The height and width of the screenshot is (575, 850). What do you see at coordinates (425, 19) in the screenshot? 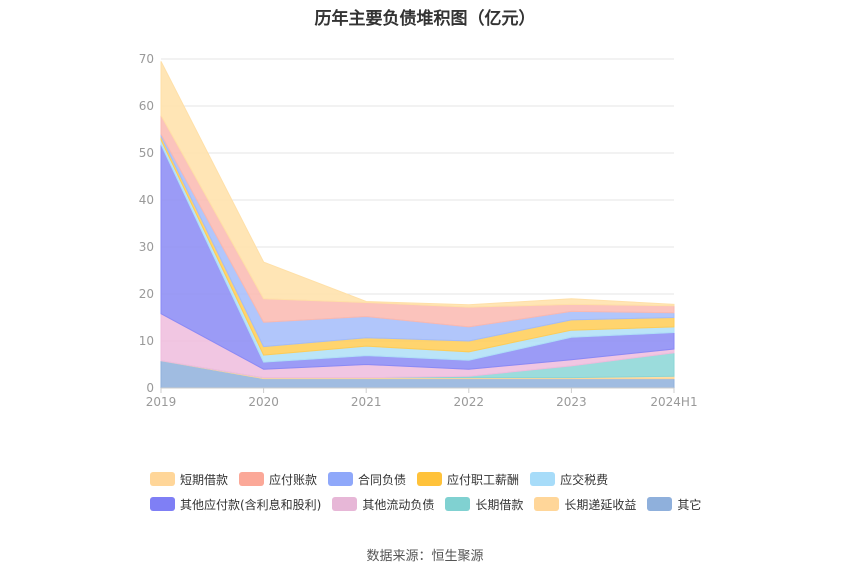
I see `chart-title: 历年主要负债堆积图（亿元）` at bounding box center [425, 19].